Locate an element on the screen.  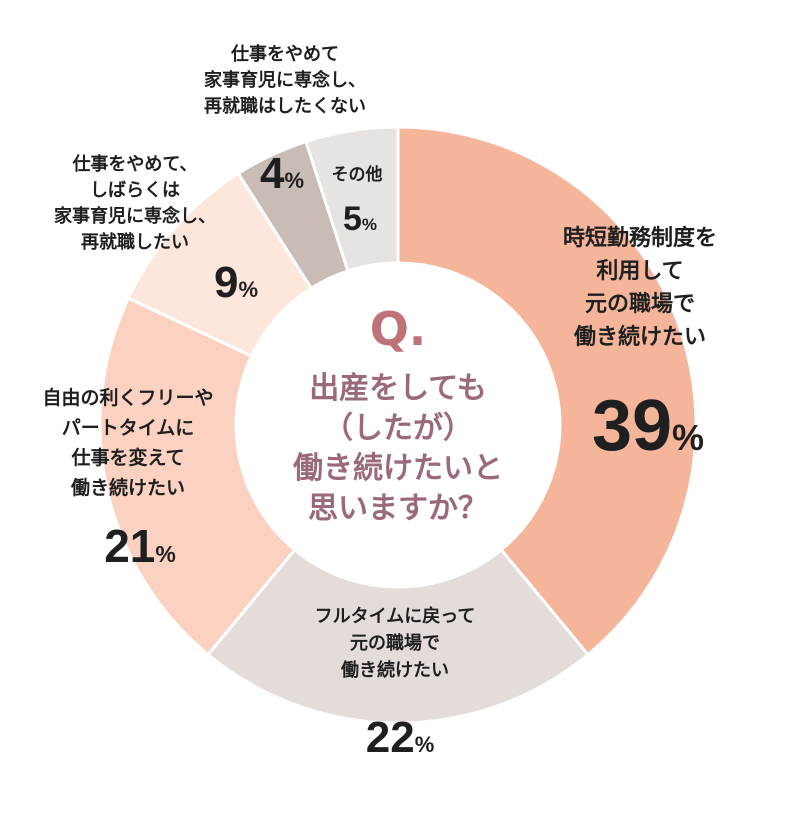
slice-value-label: 4% is located at coordinates (282, 173).